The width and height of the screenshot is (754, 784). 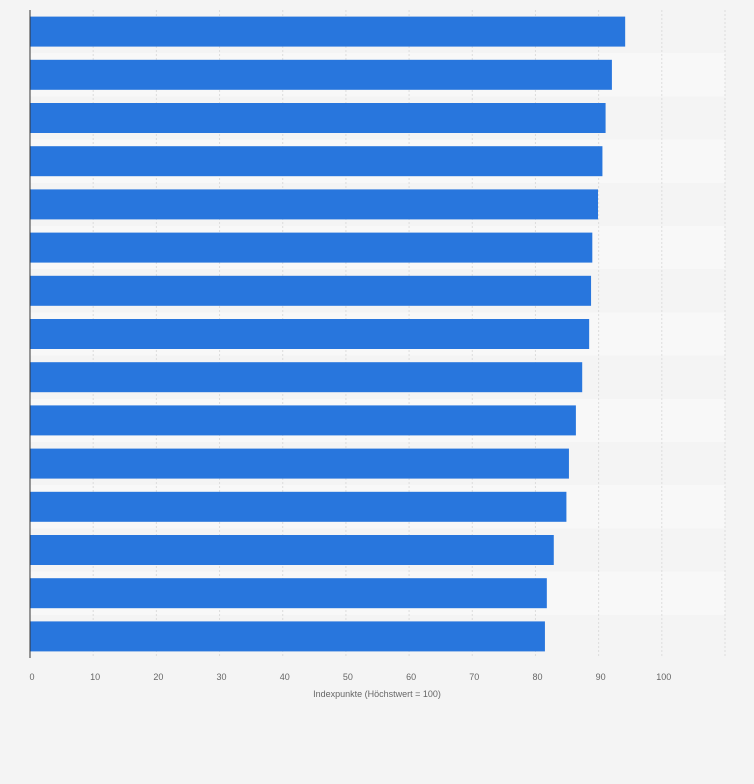 What do you see at coordinates (537, 677) in the screenshot?
I see `x-tick-label: 80` at bounding box center [537, 677].